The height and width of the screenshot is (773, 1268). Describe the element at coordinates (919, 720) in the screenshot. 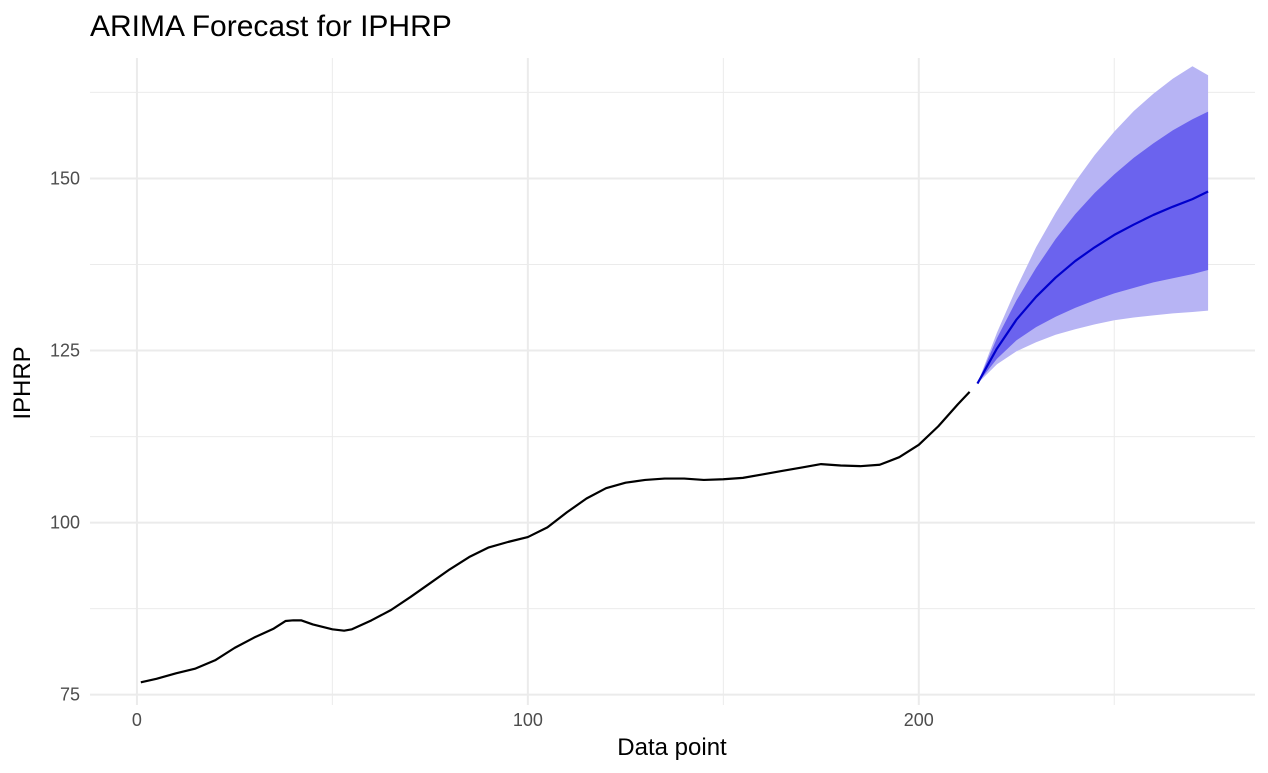

I see `x-tick-label: 200` at that location.